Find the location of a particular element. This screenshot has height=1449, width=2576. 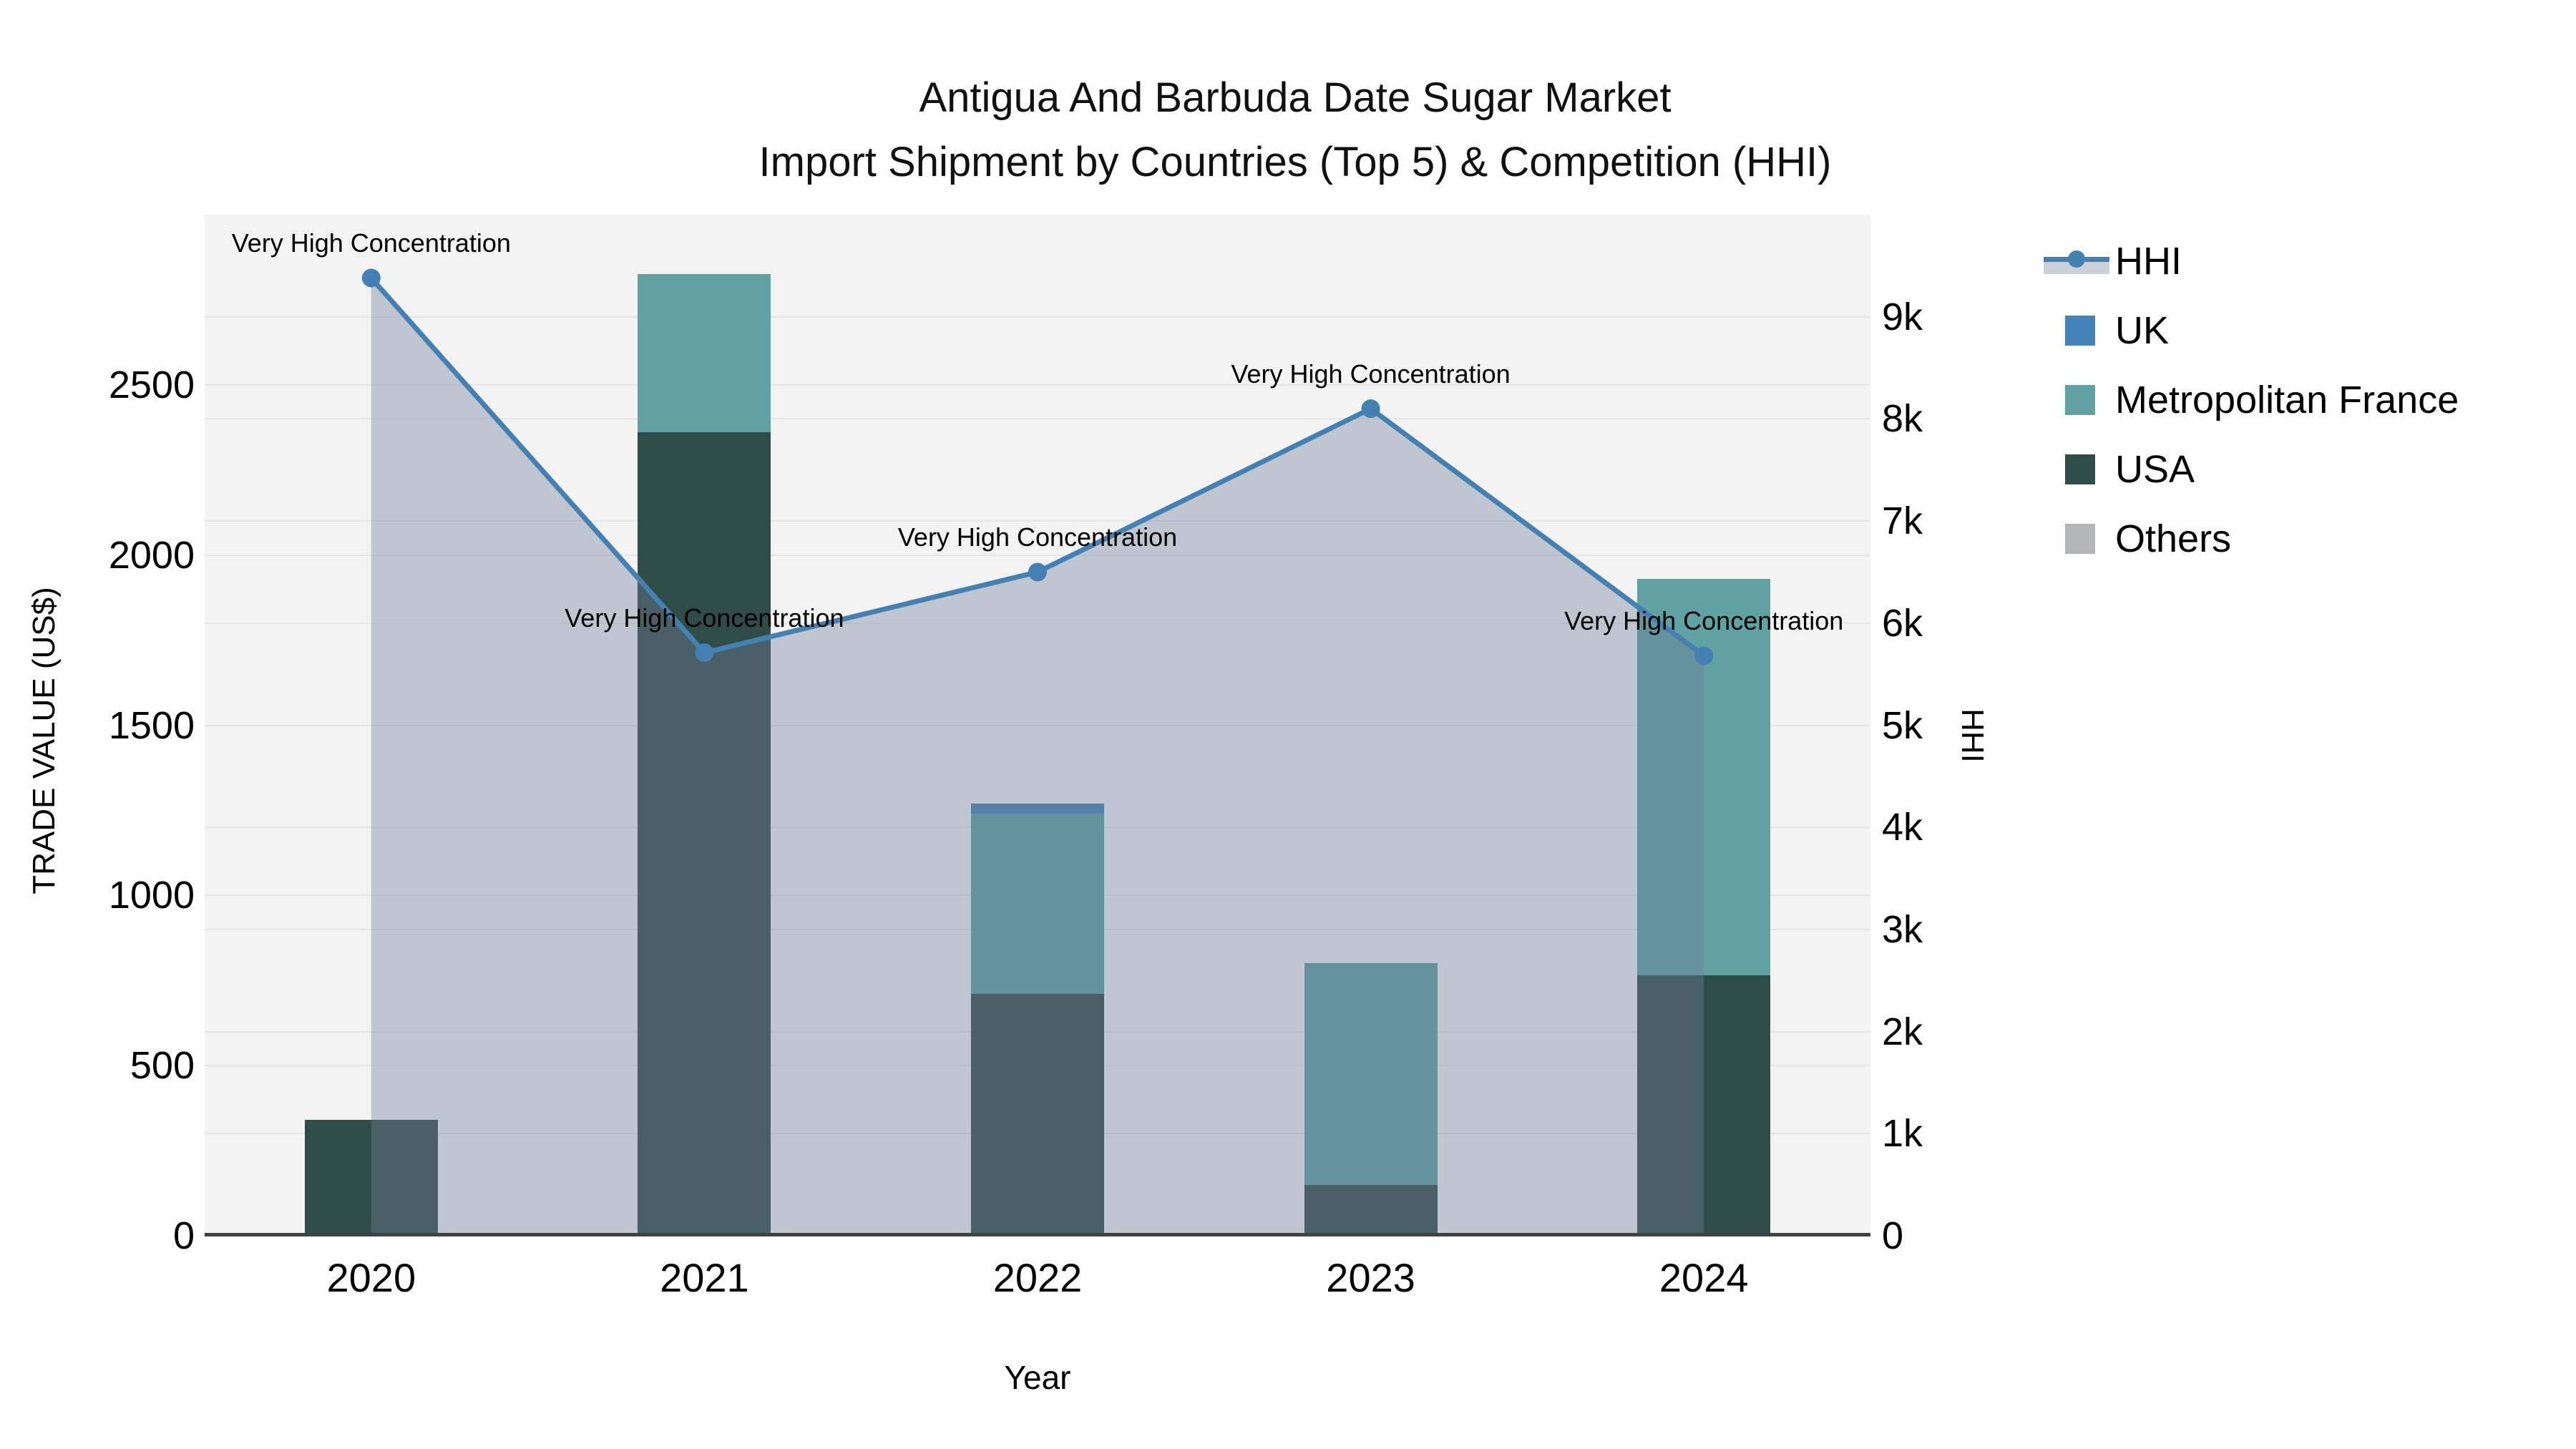

bar-segment-uk-2022 is located at coordinates (1037, 808).